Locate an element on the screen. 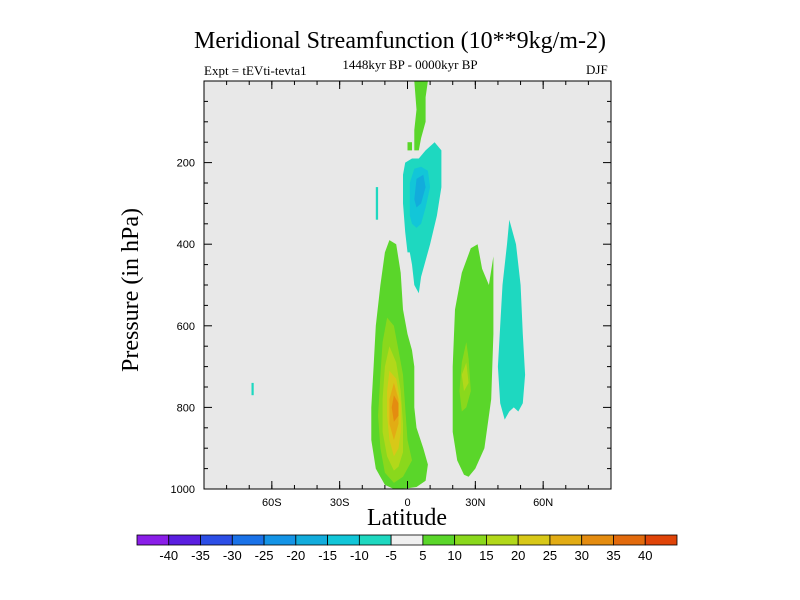 This screenshot has width=800, height=600. x-tick-label: 0 is located at coordinates (407, 503).